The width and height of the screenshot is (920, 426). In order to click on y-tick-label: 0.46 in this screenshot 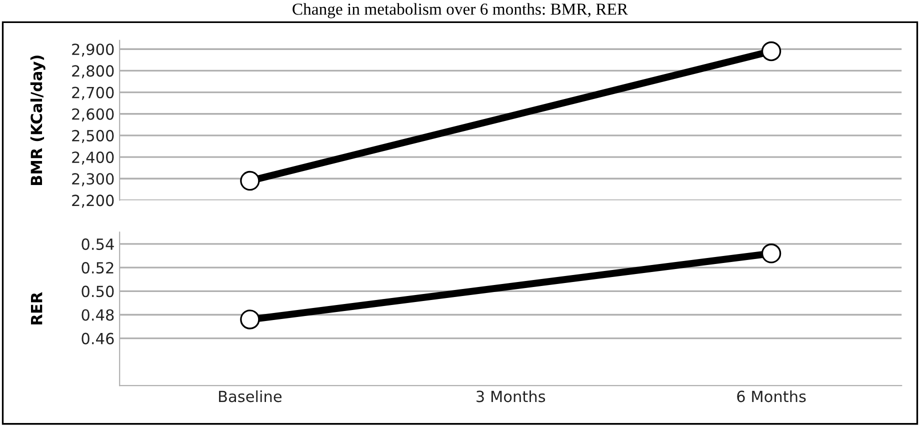, I will do `click(98, 338)`.